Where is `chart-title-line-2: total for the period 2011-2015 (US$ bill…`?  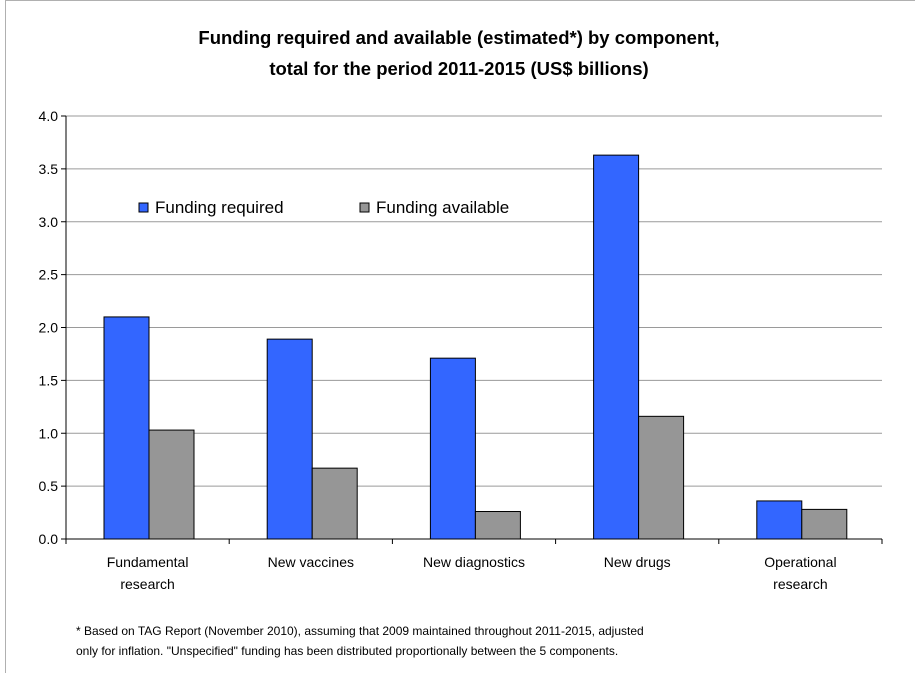
chart-title-line-2: total for the period 2011-2015 (US$ bill… is located at coordinates (459, 68).